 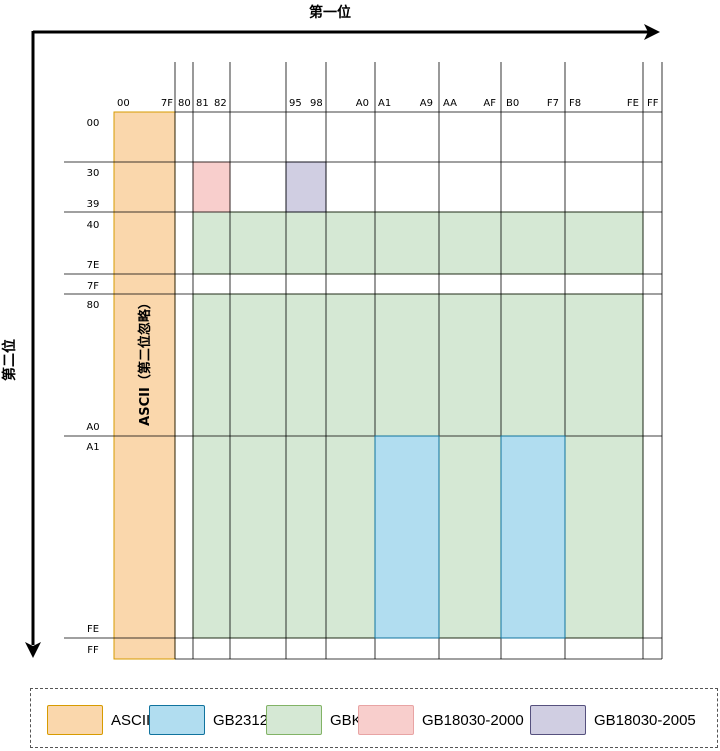 What do you see at coordinates (184, 103) in the screenshot?
I see `first-byte-label: 80` at bounding box center [184, 103].